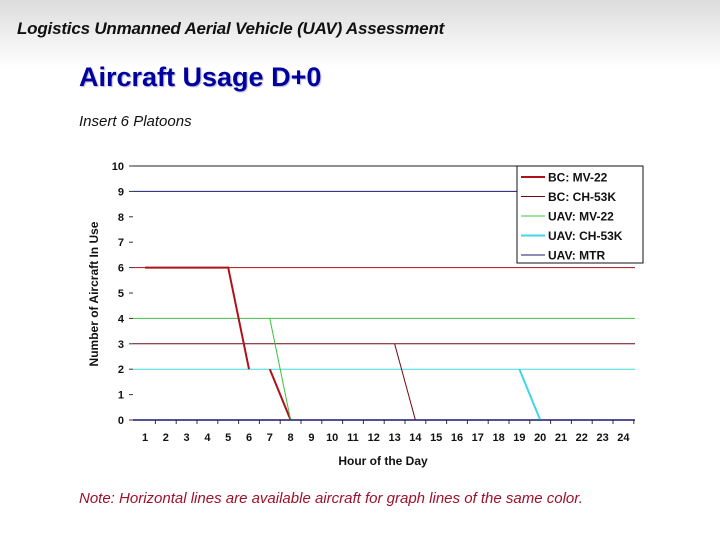 Image resolution: width=720 pixels, height=540 pixels. What do you see at coordinates (291, 438) in the screenshot?
I see `x-tick-label: 8` at bounding box center [291, 438].